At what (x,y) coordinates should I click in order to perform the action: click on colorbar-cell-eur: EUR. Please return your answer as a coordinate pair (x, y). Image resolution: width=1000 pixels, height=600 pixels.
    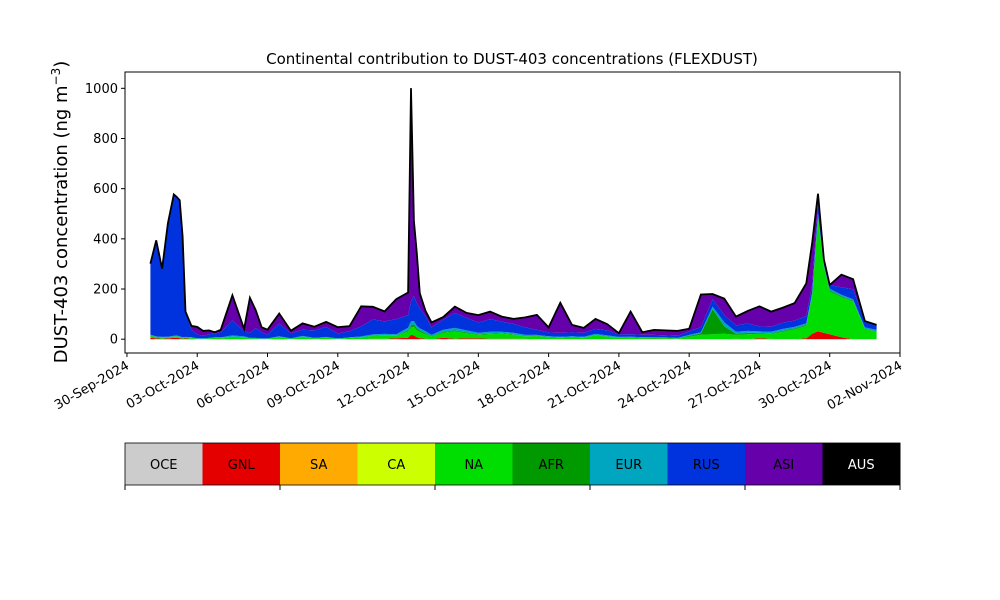
    Looking at the image, I should click on (629, 464).